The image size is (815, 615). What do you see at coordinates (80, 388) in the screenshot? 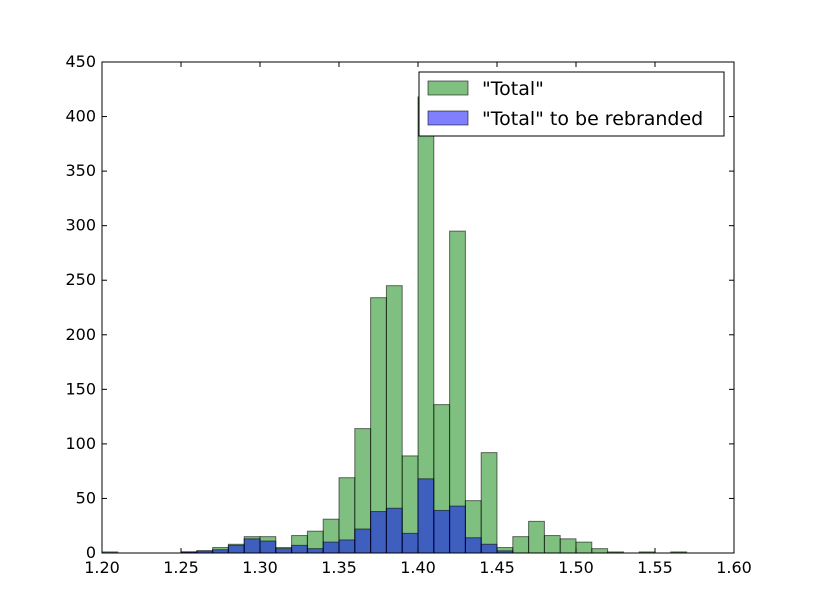
I see `y-tick-label: 150` at bounding box center [80, 388].